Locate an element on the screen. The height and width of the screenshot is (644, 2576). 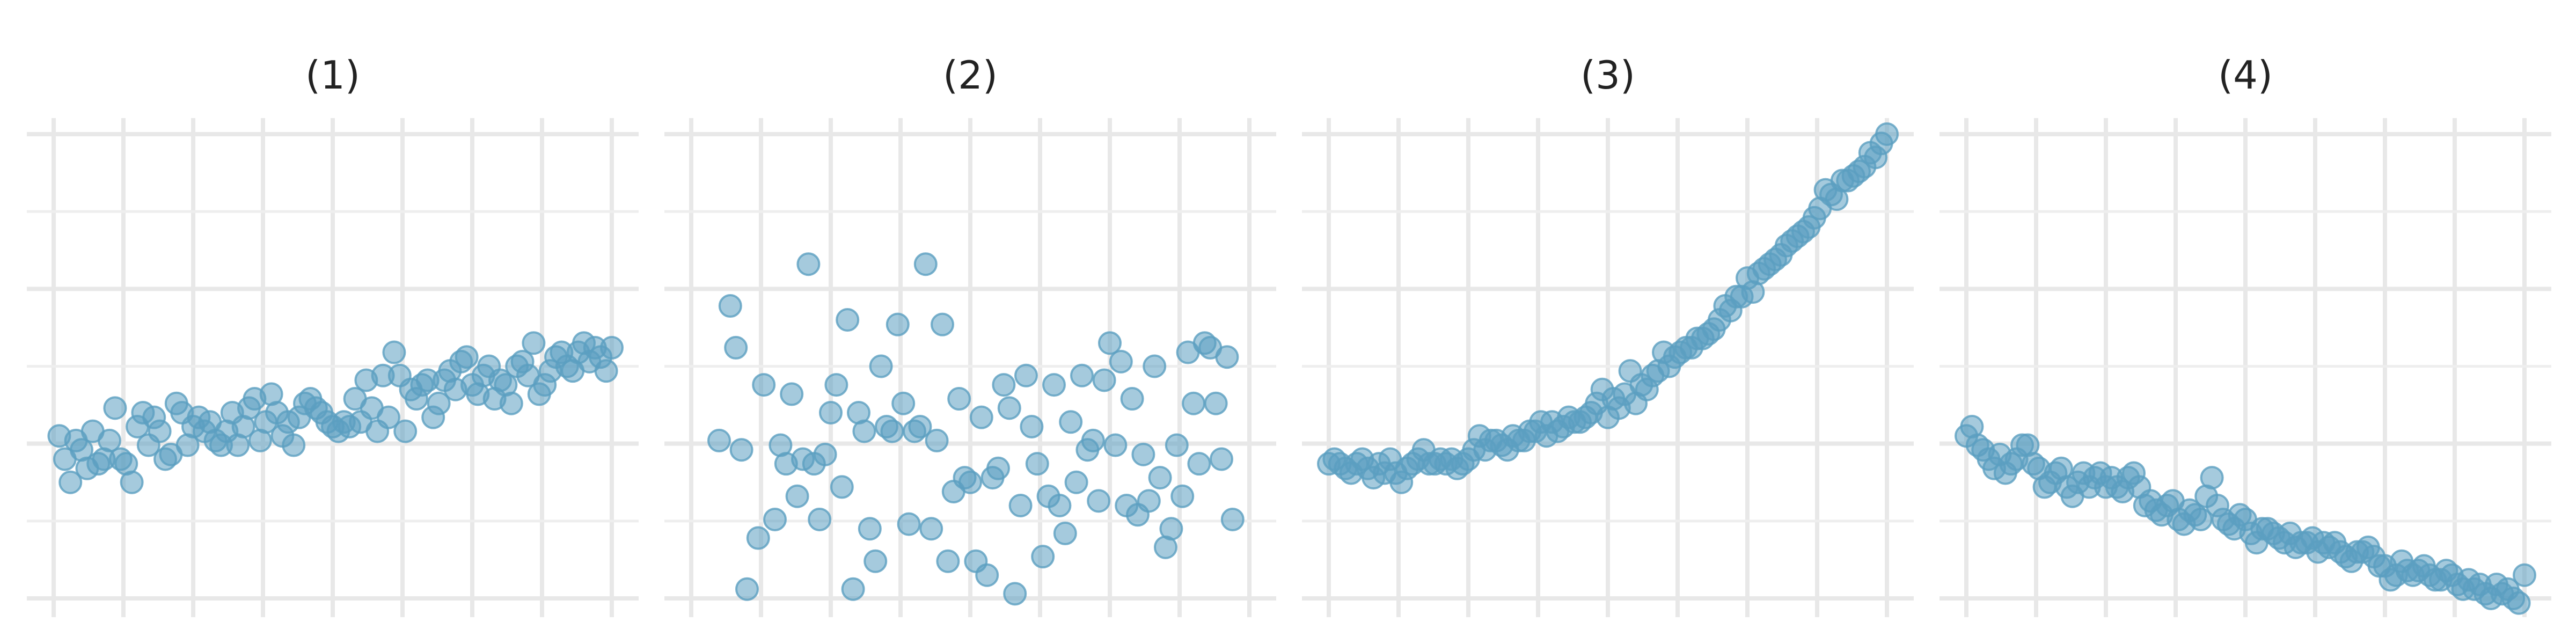
panel-title: (2) is located at coordinates (970, 75).